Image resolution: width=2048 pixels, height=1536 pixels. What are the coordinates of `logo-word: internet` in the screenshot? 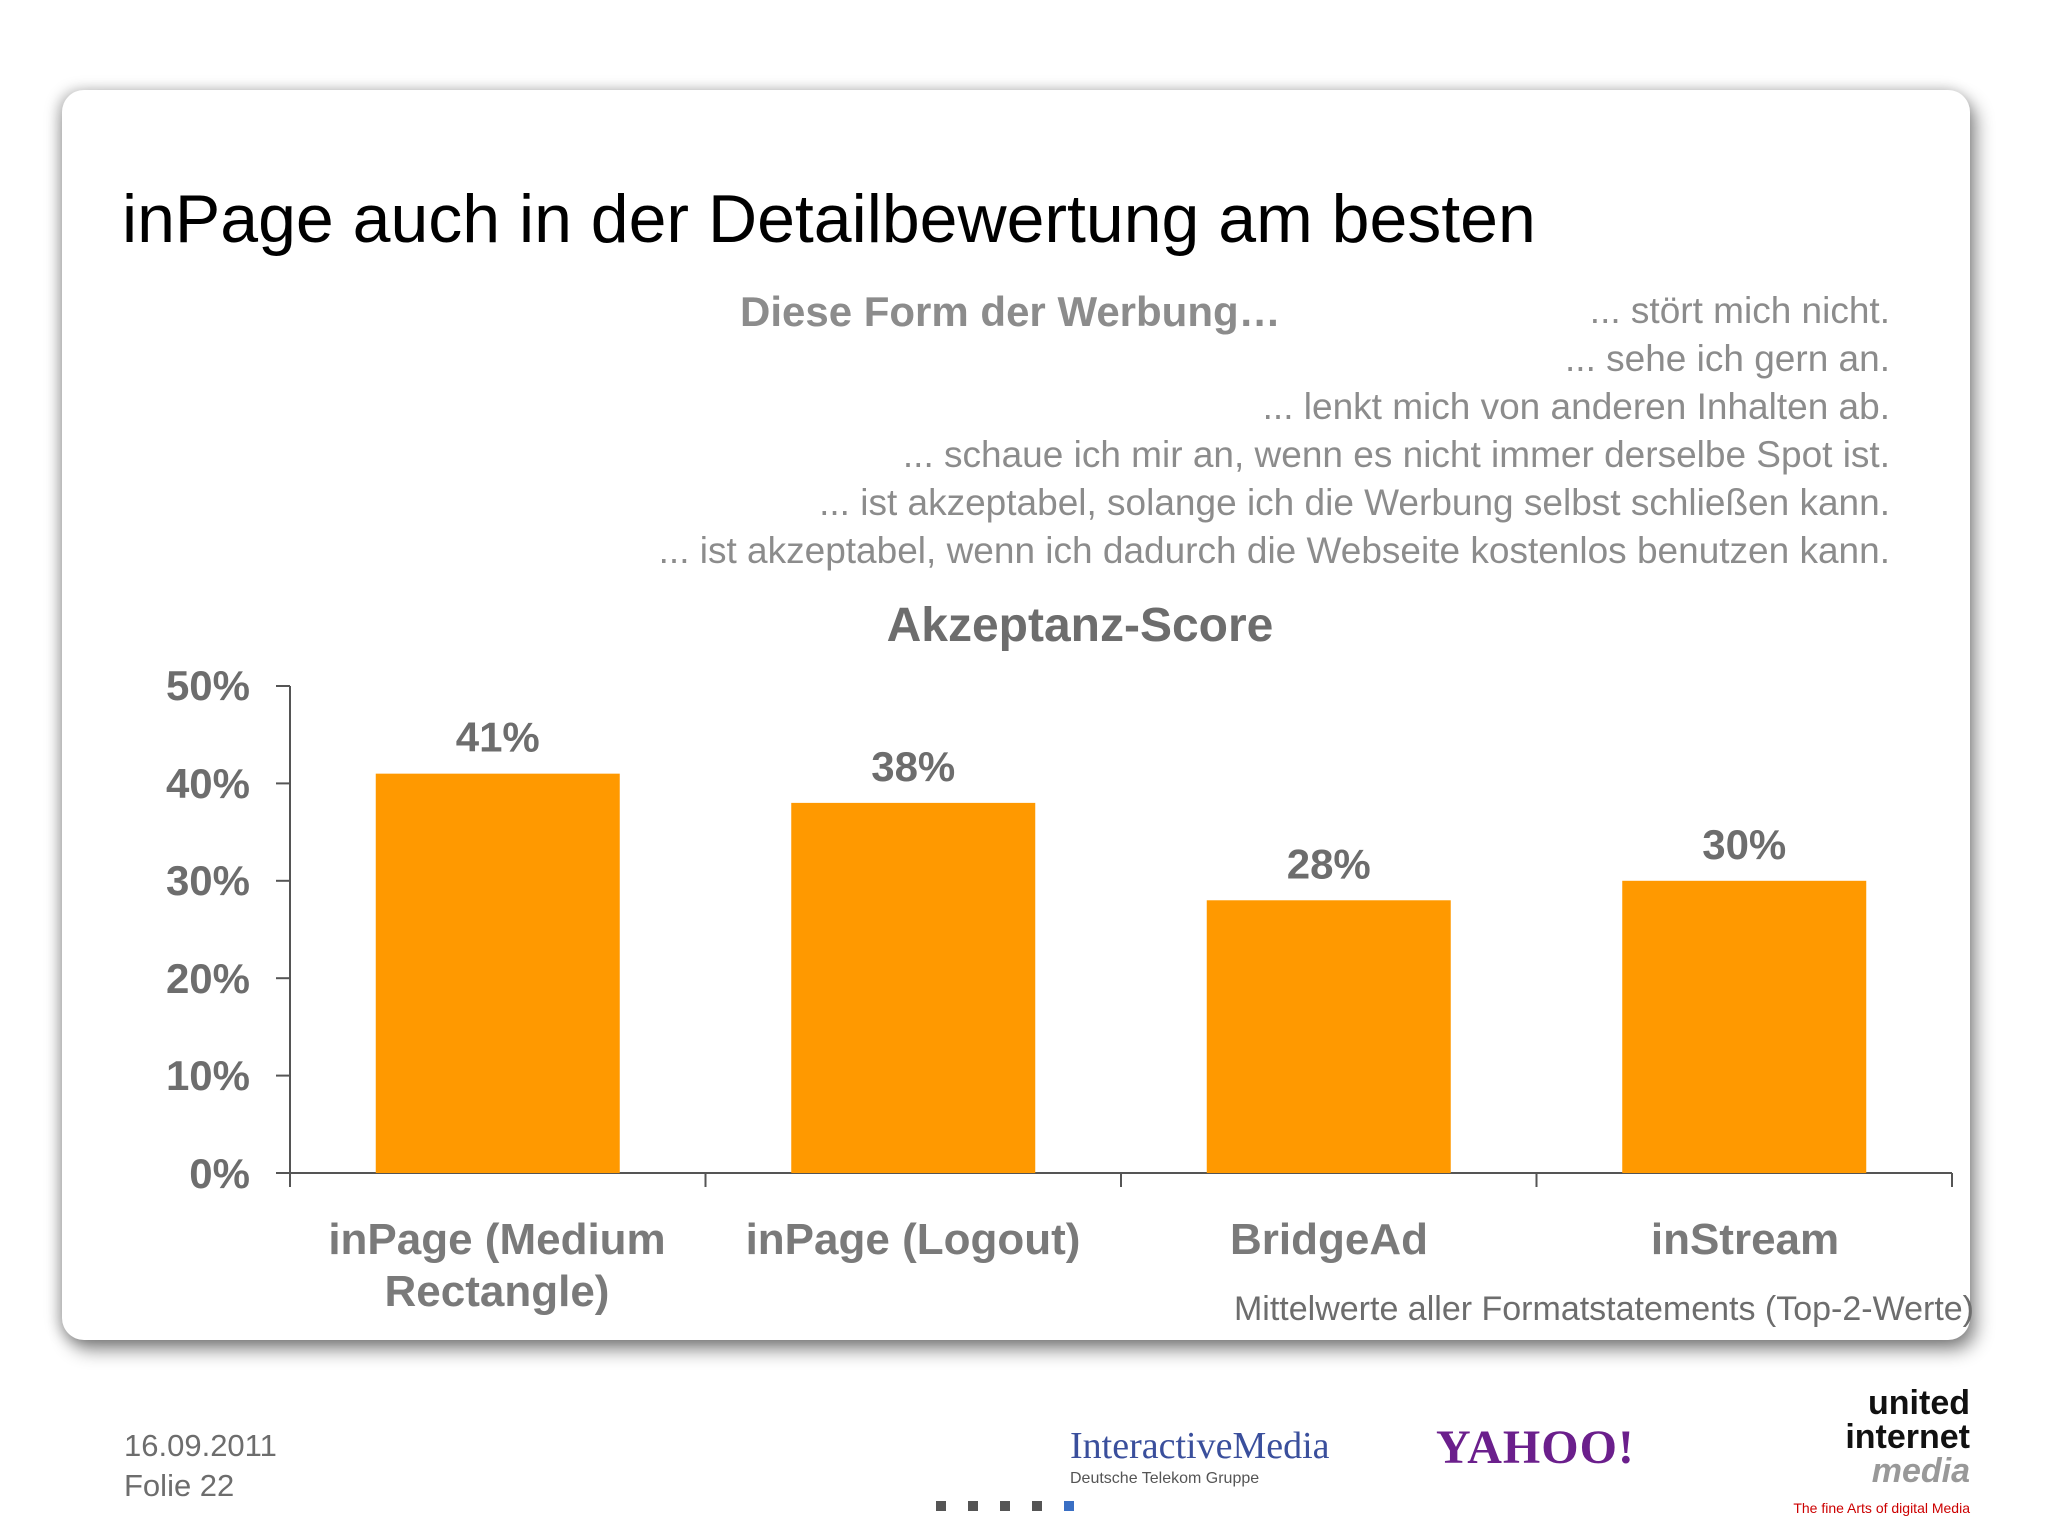 It's located at (1907, 1437).